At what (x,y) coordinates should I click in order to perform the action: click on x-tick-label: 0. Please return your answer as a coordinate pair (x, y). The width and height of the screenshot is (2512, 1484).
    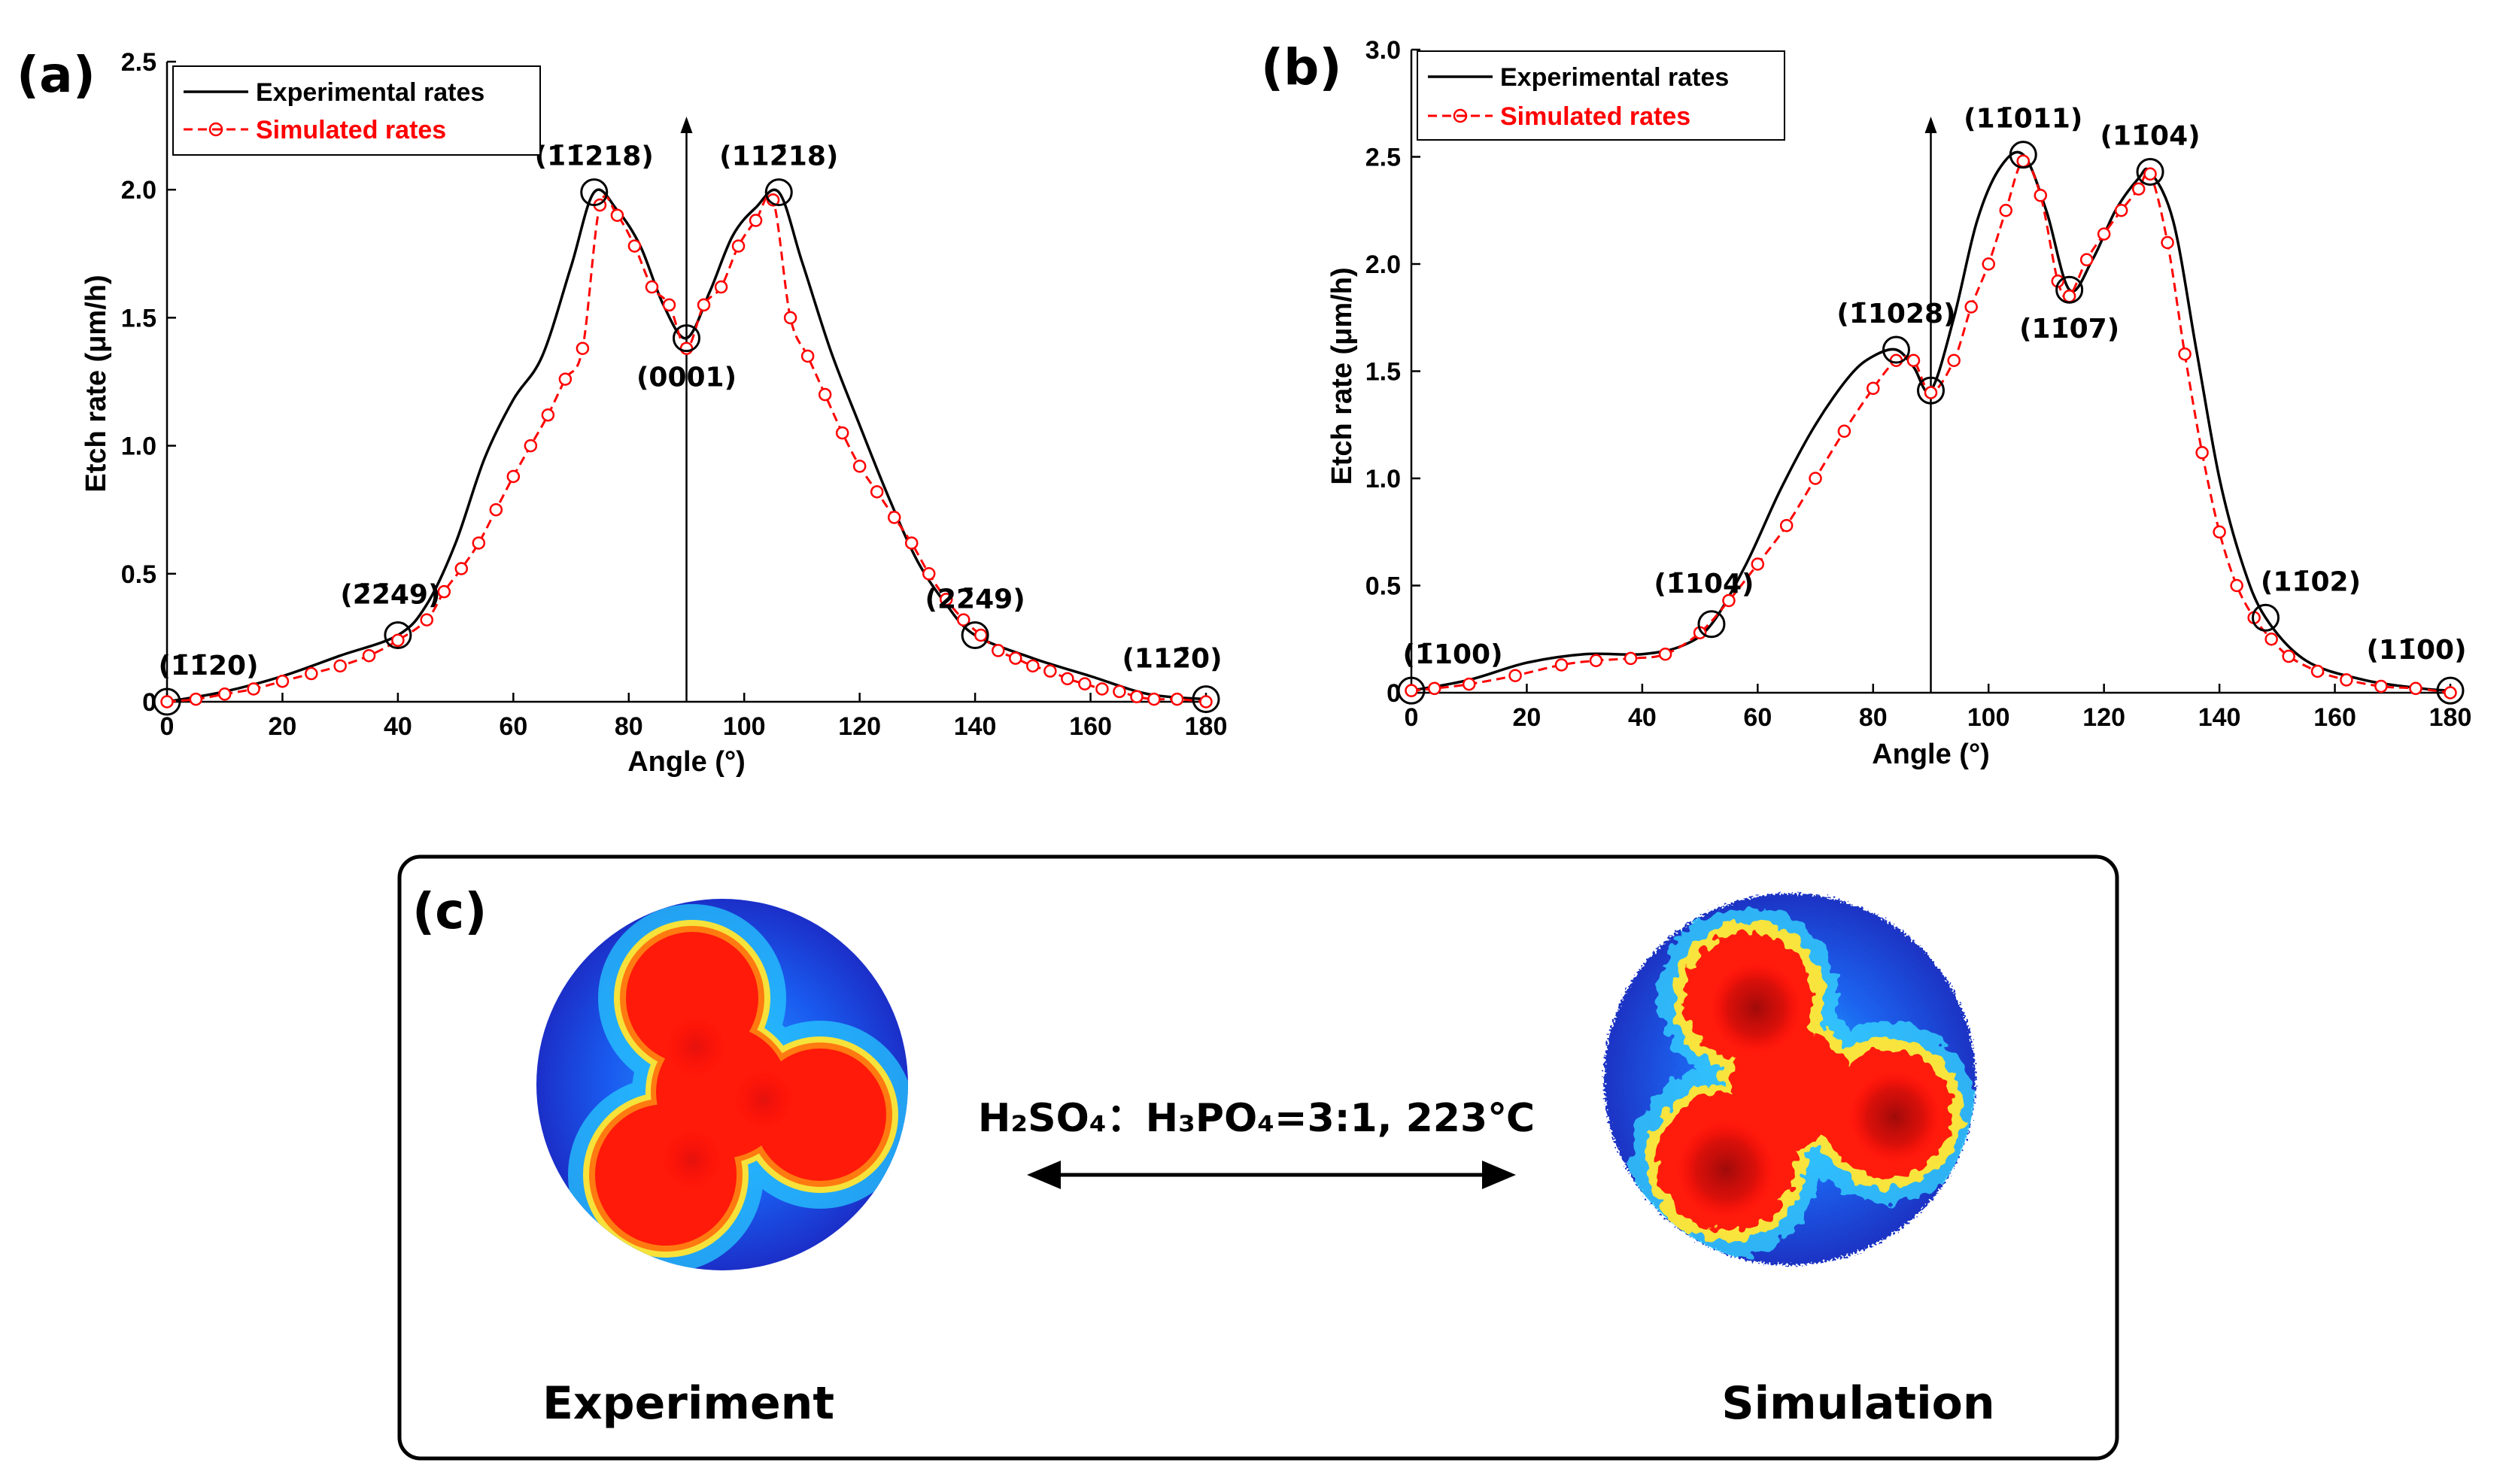
    Looking at the image, I should click on (1412, 717).